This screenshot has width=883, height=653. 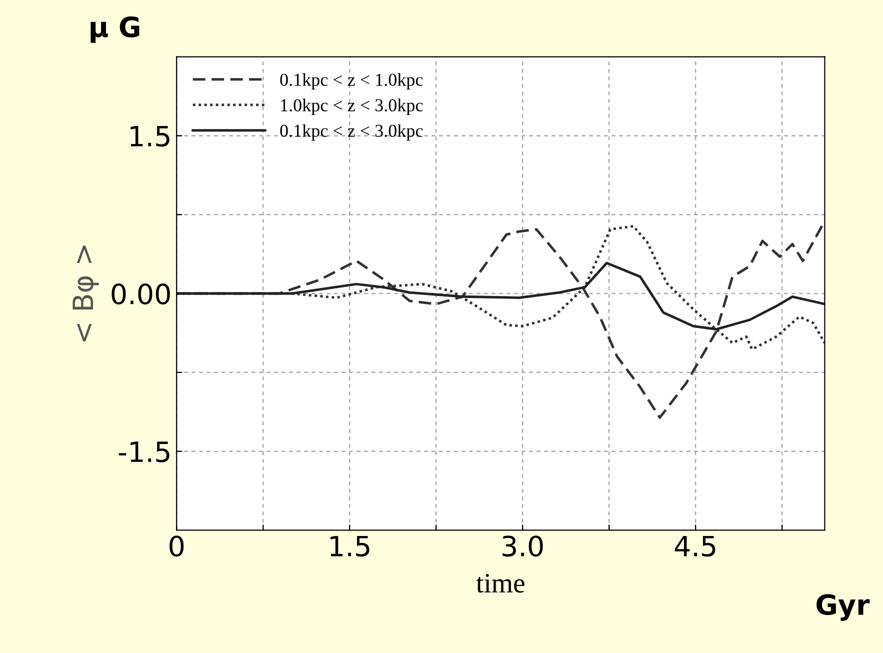 What do you see at coordinates (352, 107) in the screenshot?
I see `legend-label: 1.0kpc < z < 3.0kpc` at bounding box center [352, 107].